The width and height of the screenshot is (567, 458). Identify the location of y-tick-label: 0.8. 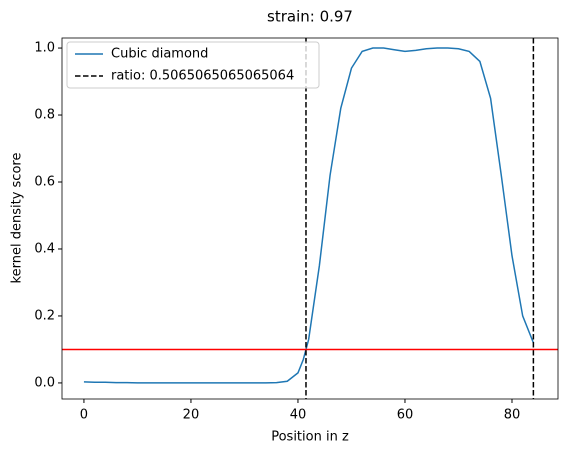
(44, 115).